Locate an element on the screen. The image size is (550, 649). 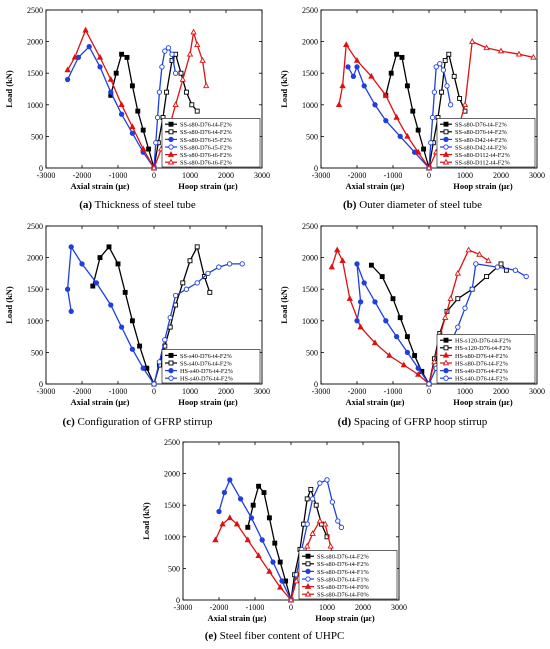
caption-letter: (d) is located at coordinates (344, 422).